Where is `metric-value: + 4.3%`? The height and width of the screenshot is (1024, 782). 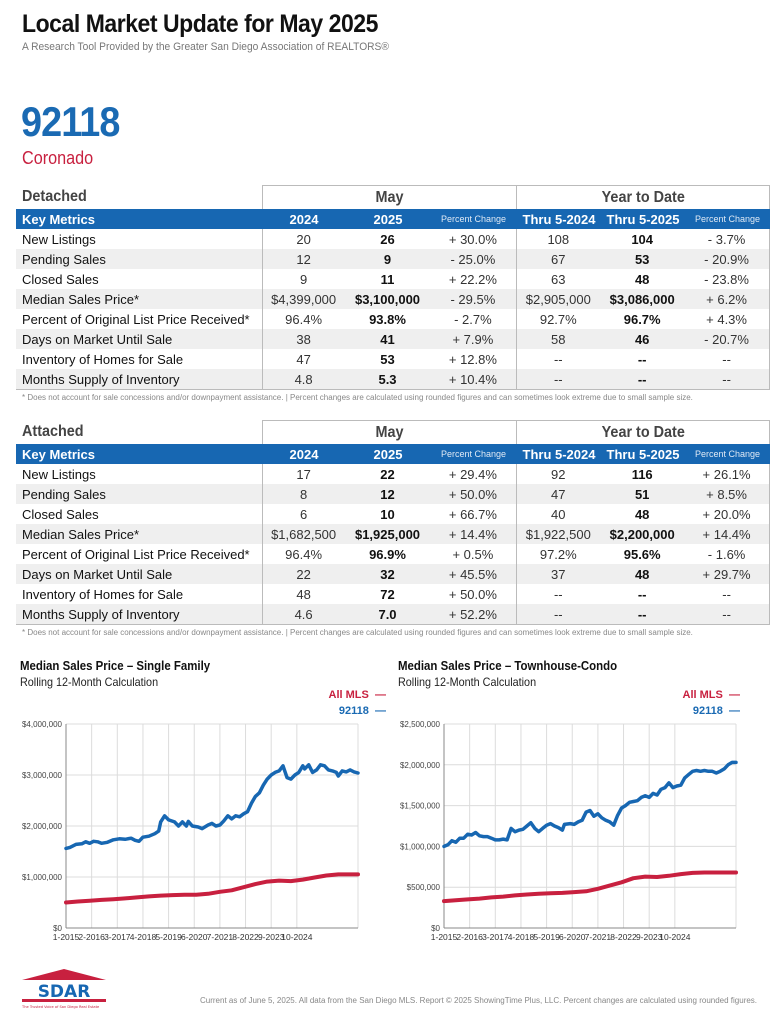 metric-value: + 4.3% is located at coordinates (726, 319).